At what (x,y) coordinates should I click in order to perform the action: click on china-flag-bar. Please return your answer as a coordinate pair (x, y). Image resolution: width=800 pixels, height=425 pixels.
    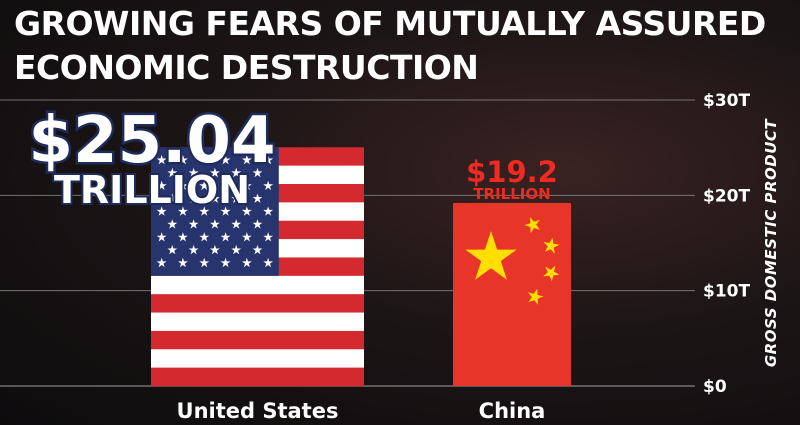
    Looking at the image, I should click on (512, 294).